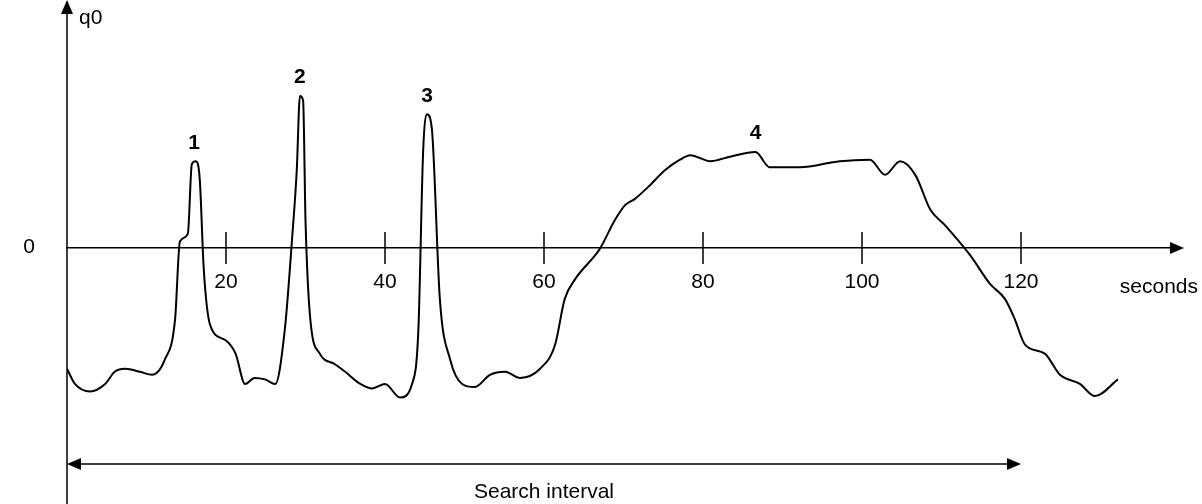 This screenshot has width=1202, height=504. Describe the element at coordinates (703, 280) in the screenshot. I see `x-tick-label: 80` at that location.